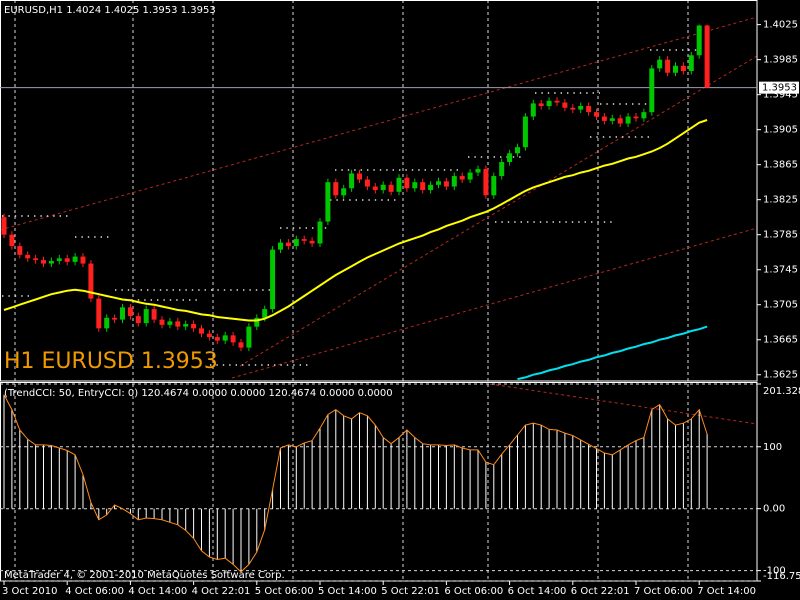  Describe the element at coordinates (726, 591) in the screenshot. I see `x-tick-label: 7 Oct 14:00` at that location.